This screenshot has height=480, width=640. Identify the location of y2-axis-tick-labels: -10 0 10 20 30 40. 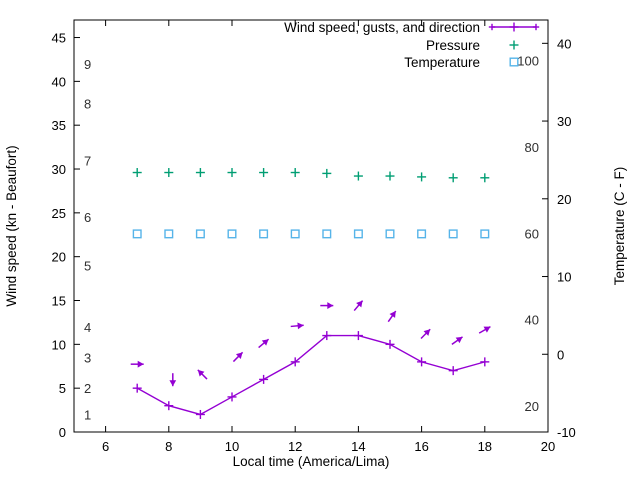
(566, 238).